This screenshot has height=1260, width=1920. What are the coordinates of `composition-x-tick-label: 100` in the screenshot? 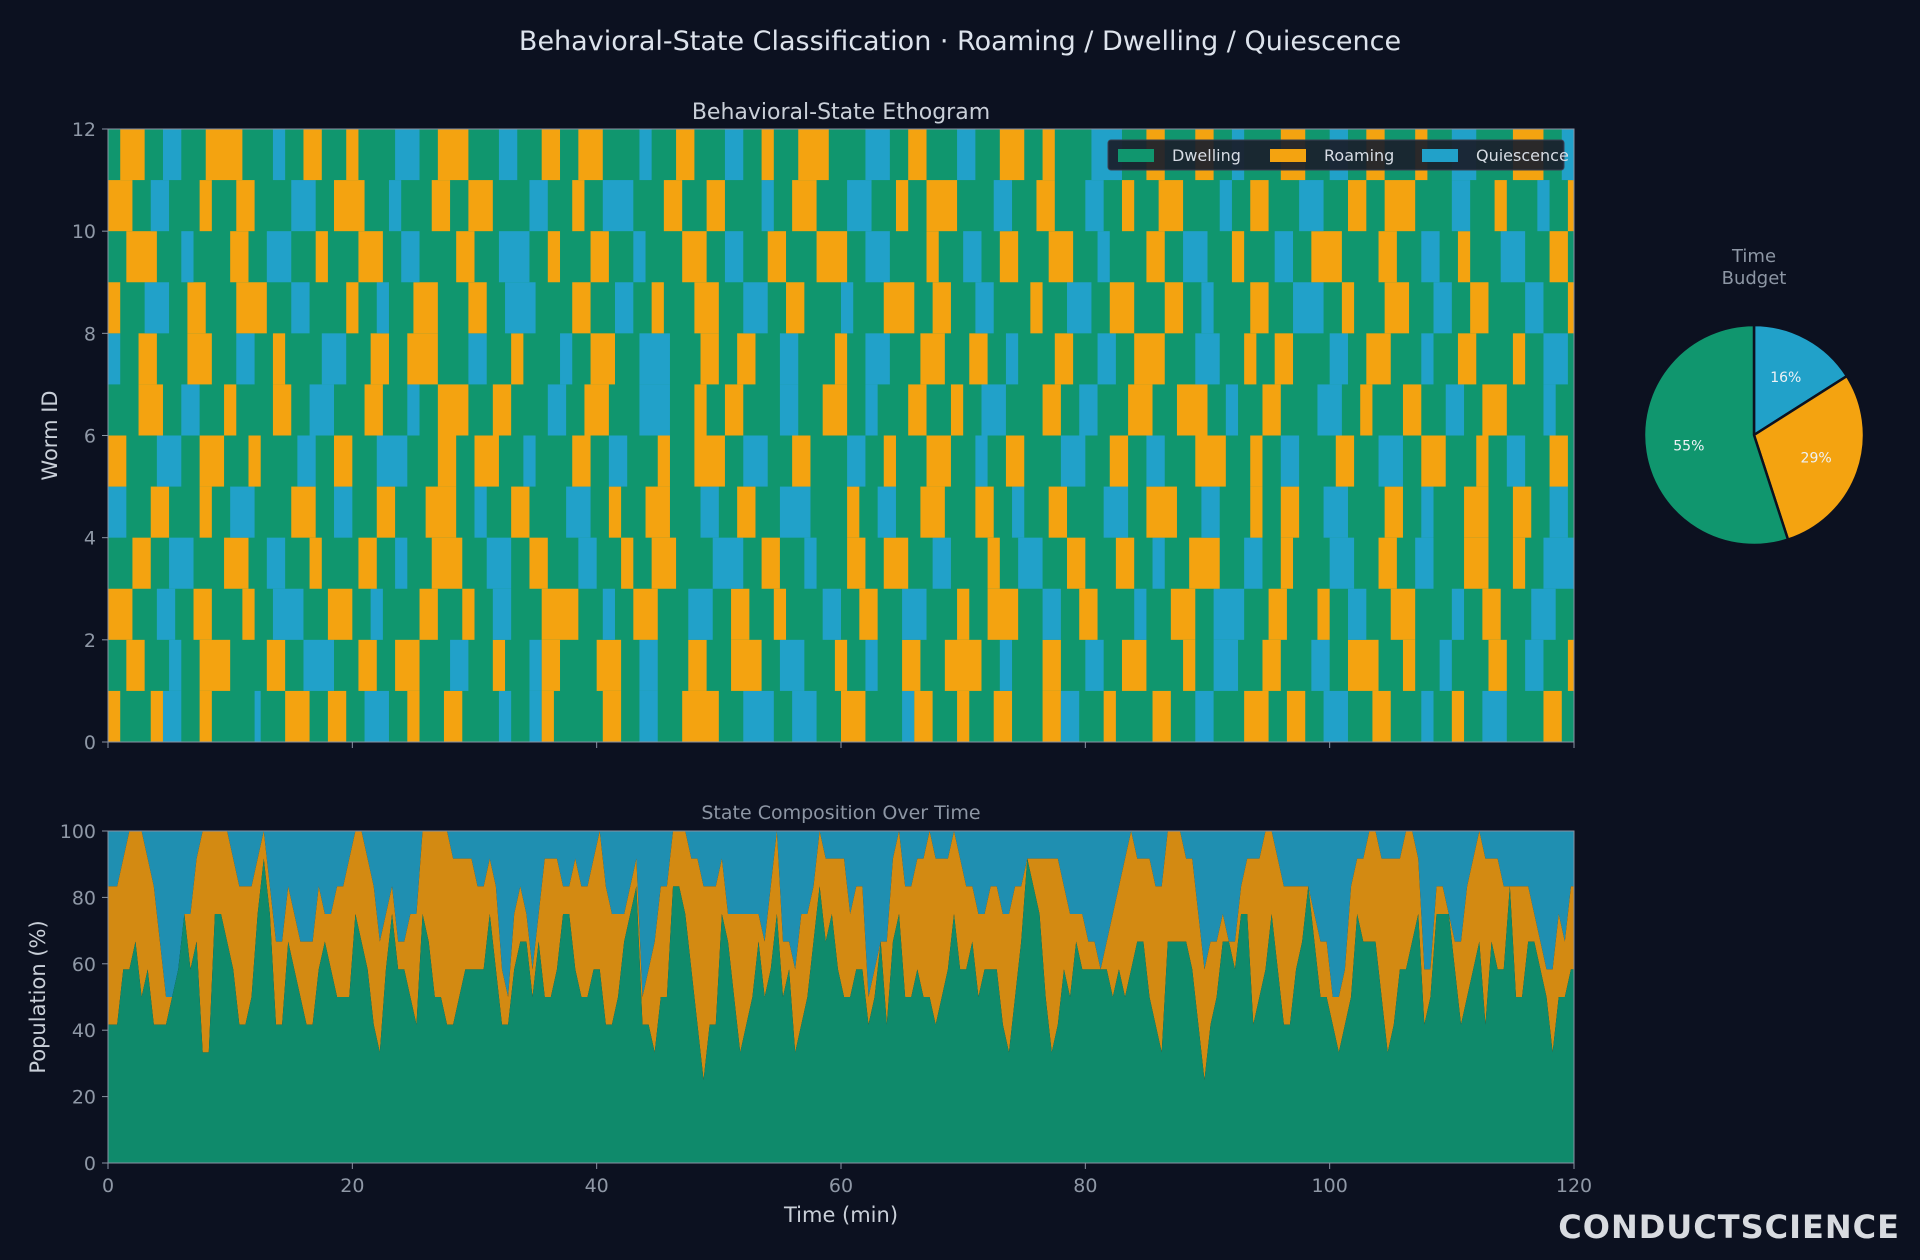 It's located at (1330, 1186).